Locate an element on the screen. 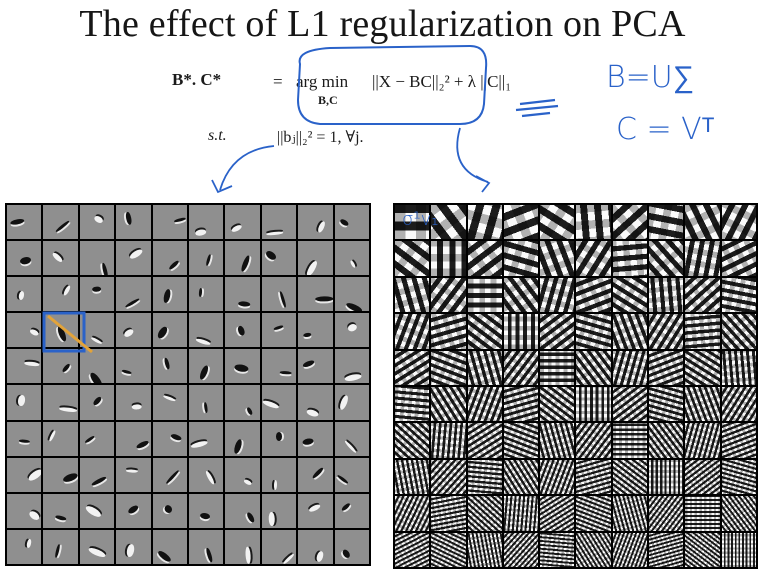 The width and height of the screenshot is (765, 575). slide-title: The effect of L1 regularization on PCA is located at coordinates (382, 24).